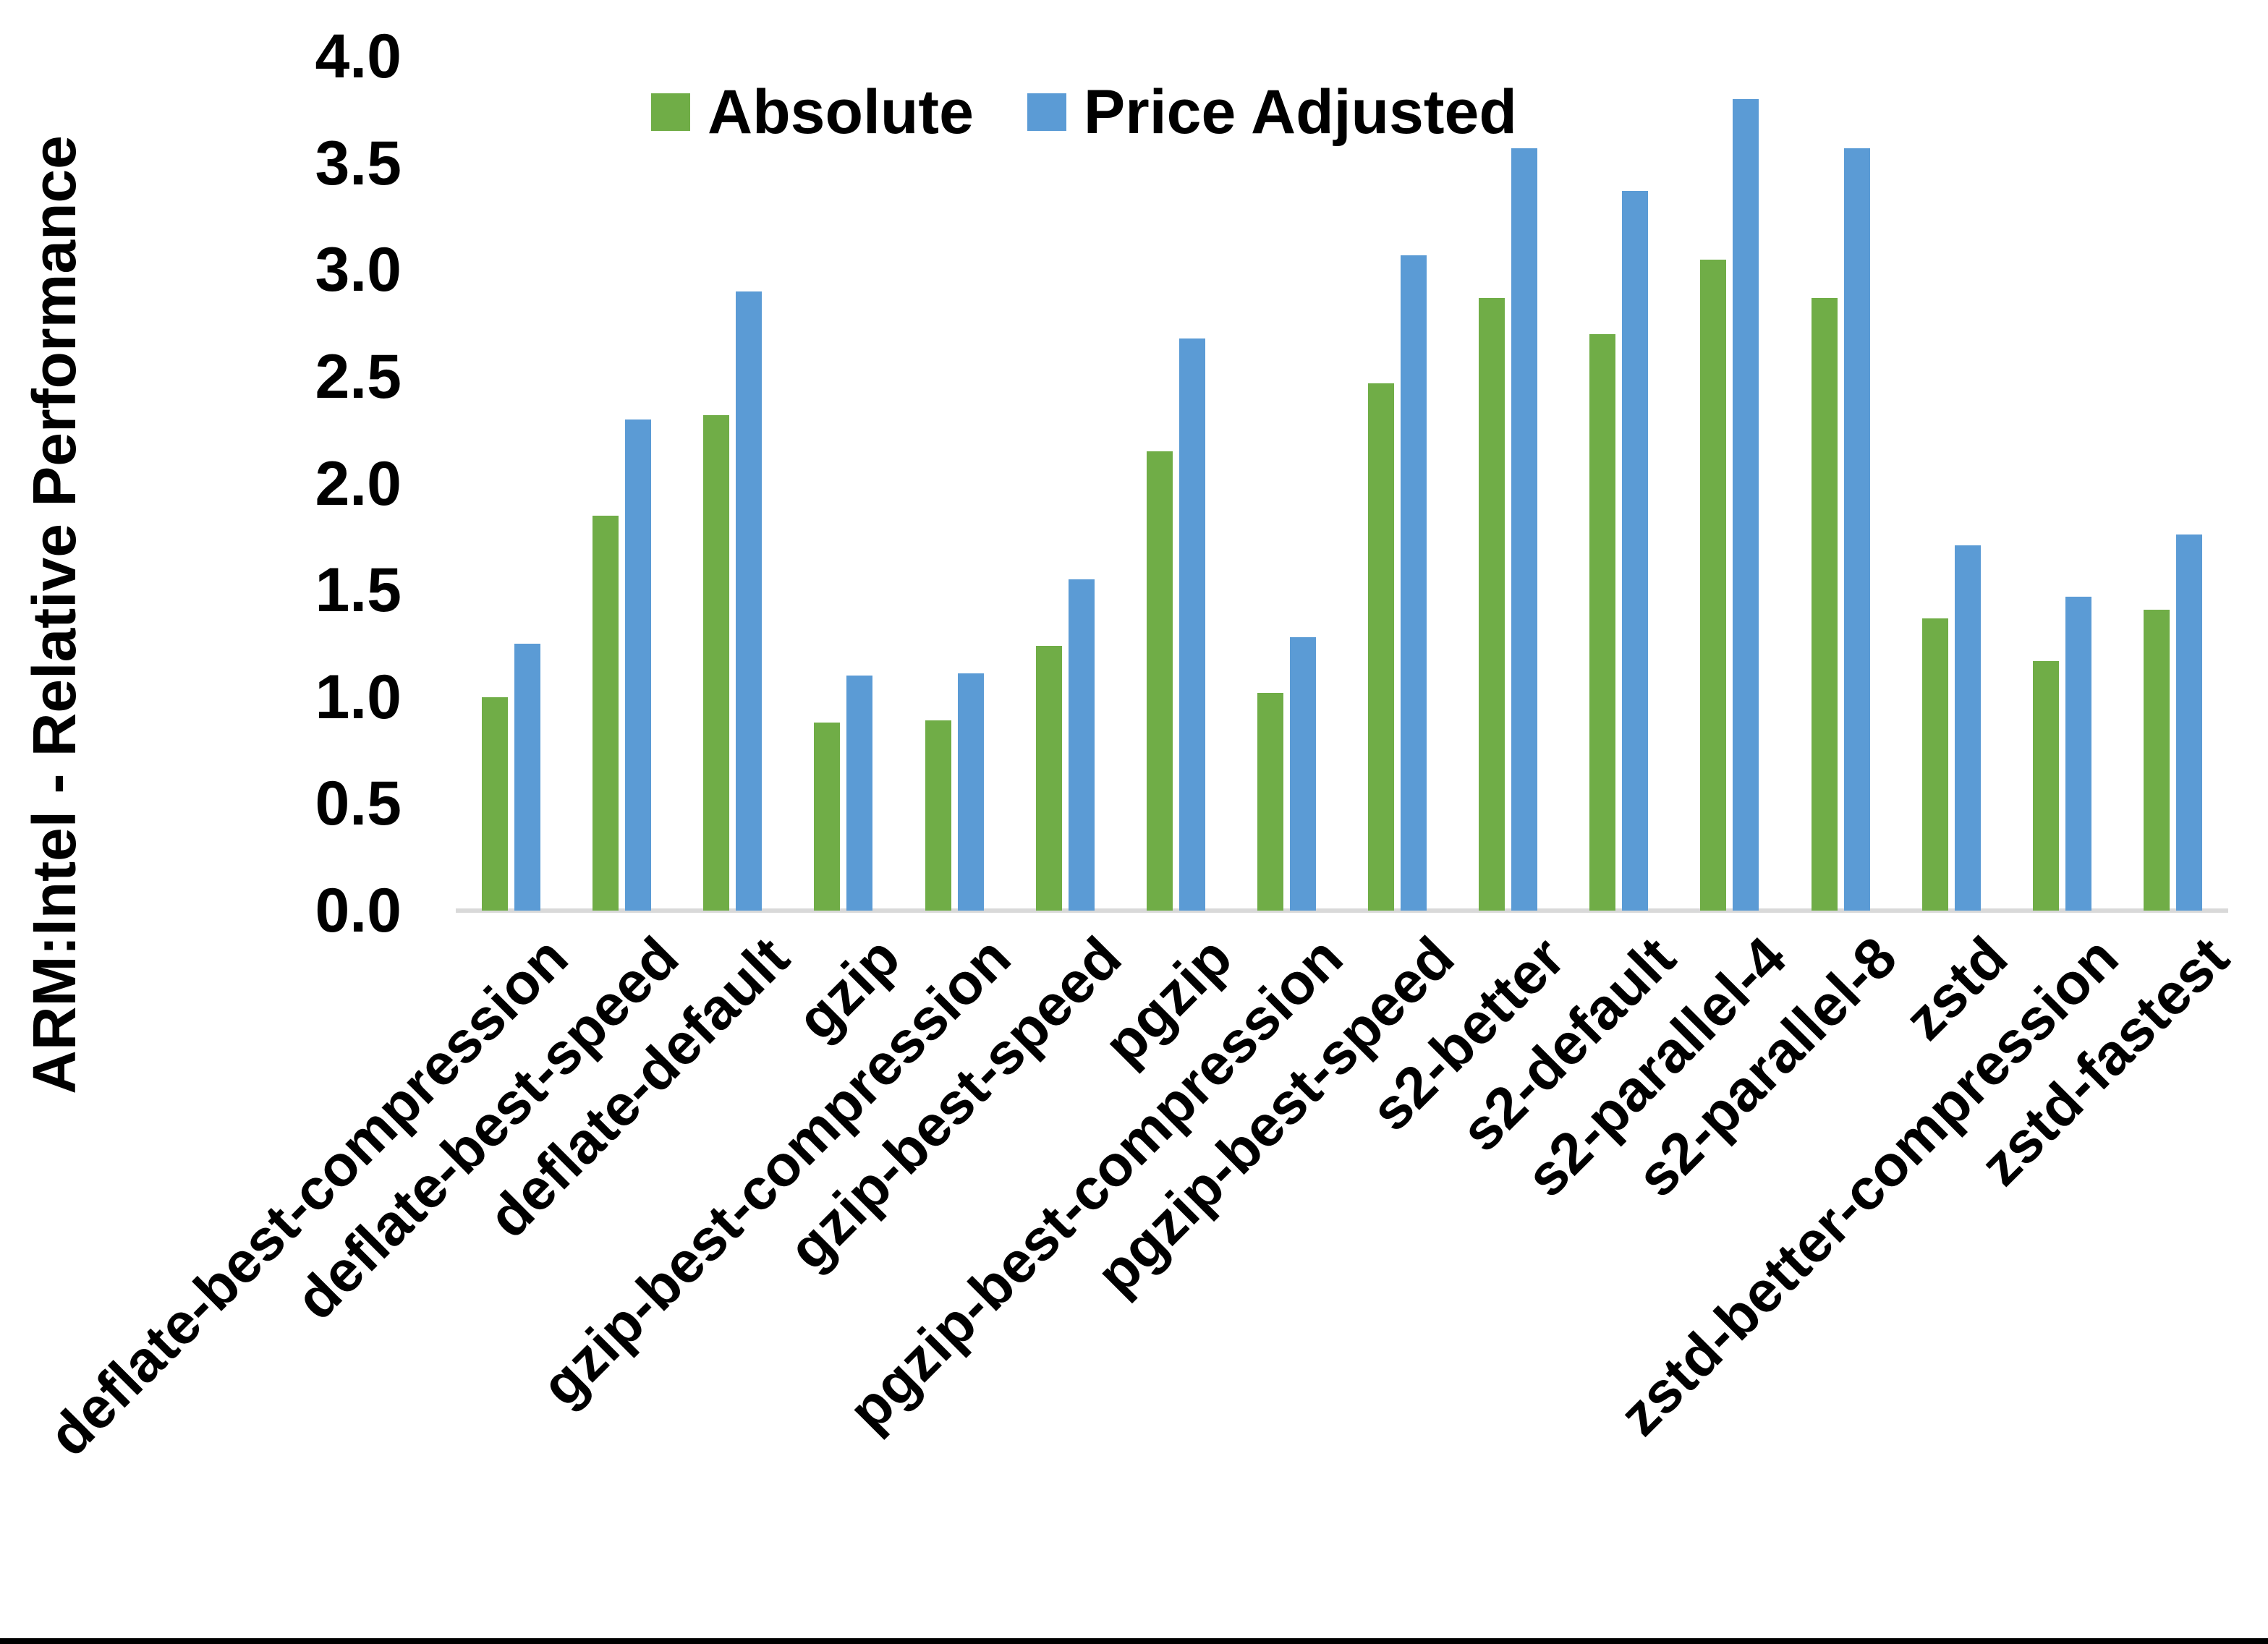 This screenshot has height=1644, width=2268. I want to click on y-tick-label: 2.5, so click(358, 376).